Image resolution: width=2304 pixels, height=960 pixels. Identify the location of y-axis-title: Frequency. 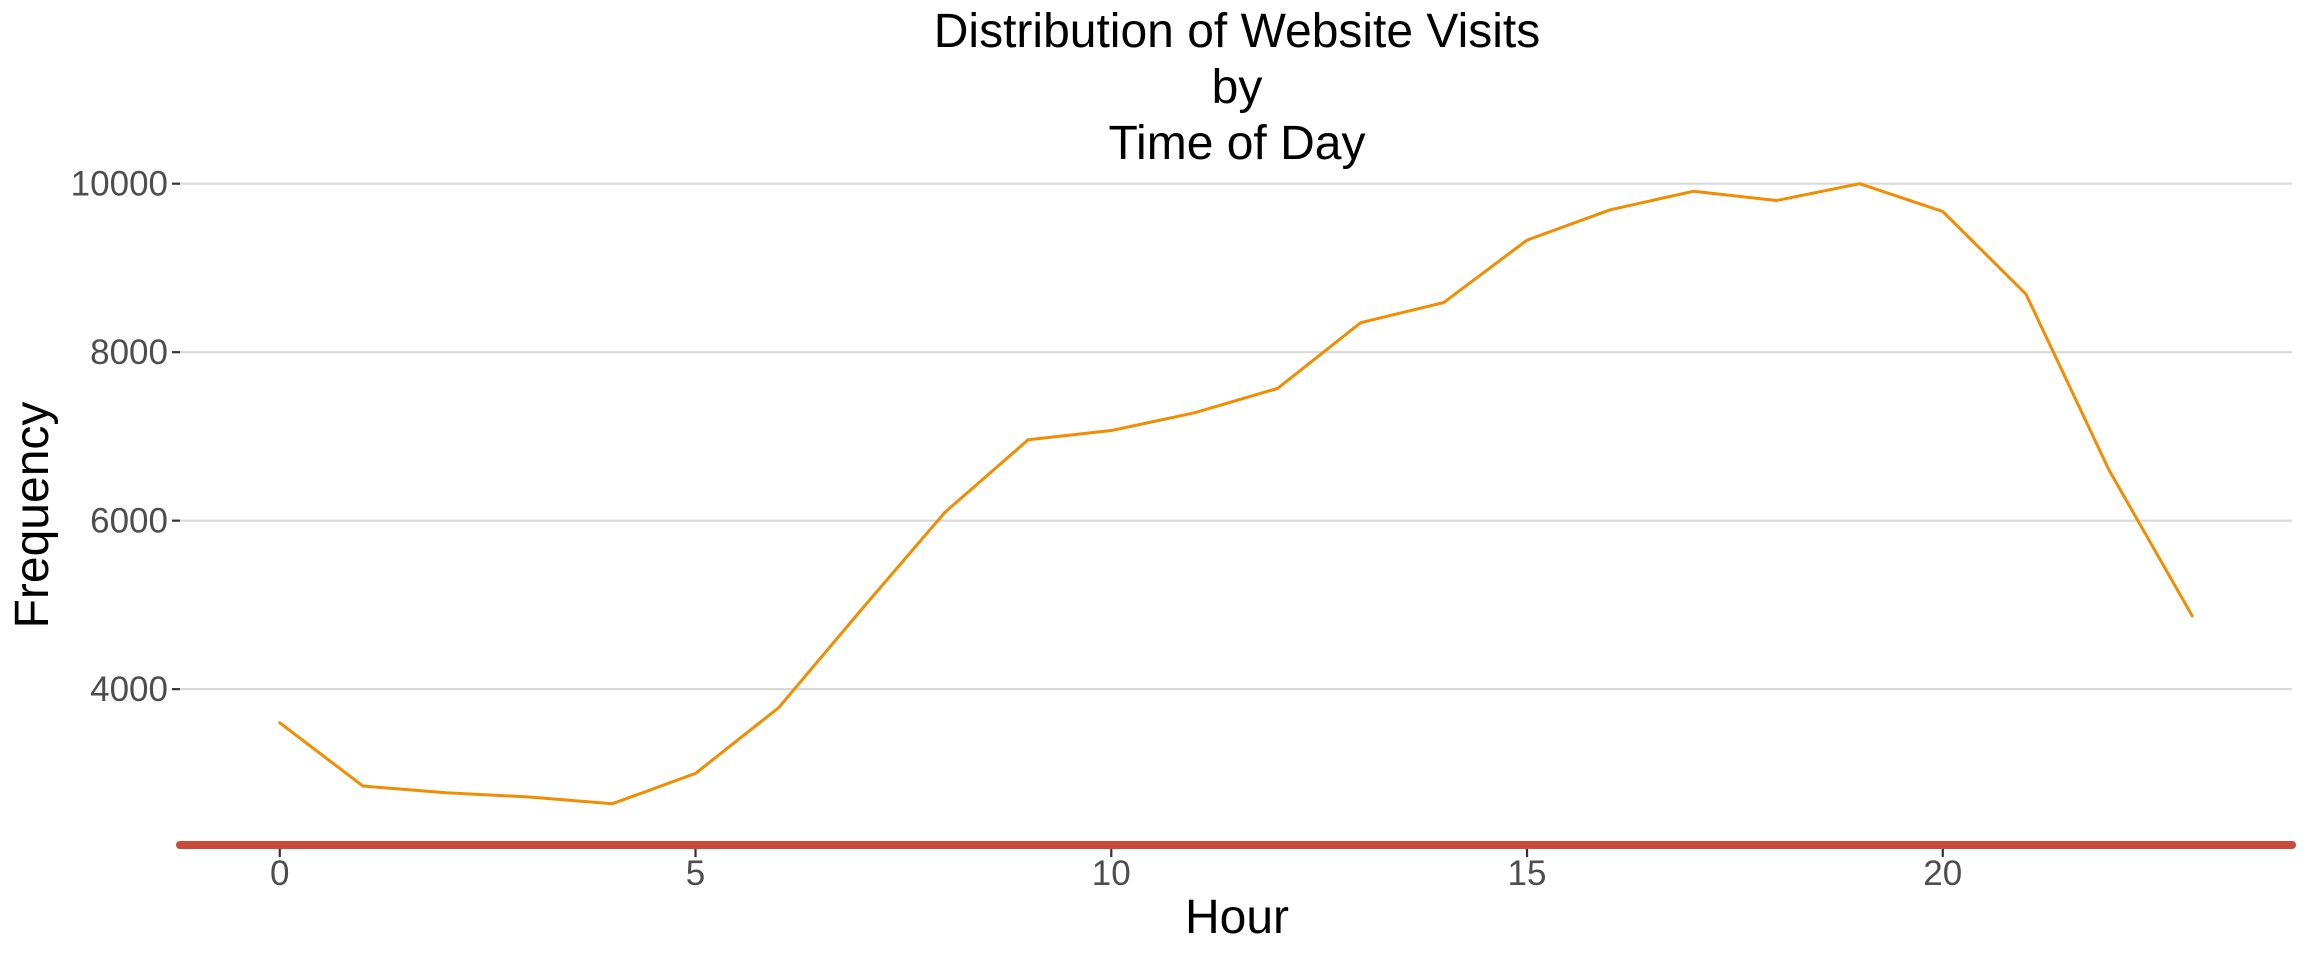
(32, 515).